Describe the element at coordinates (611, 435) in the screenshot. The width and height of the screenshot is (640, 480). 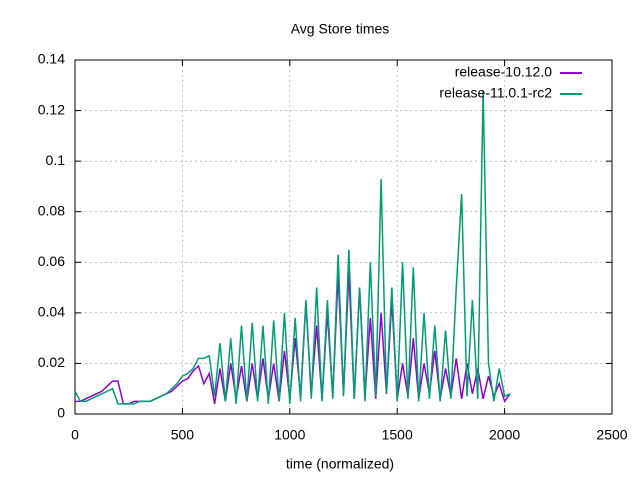
I see `x-tick-label: 2500` at that location.